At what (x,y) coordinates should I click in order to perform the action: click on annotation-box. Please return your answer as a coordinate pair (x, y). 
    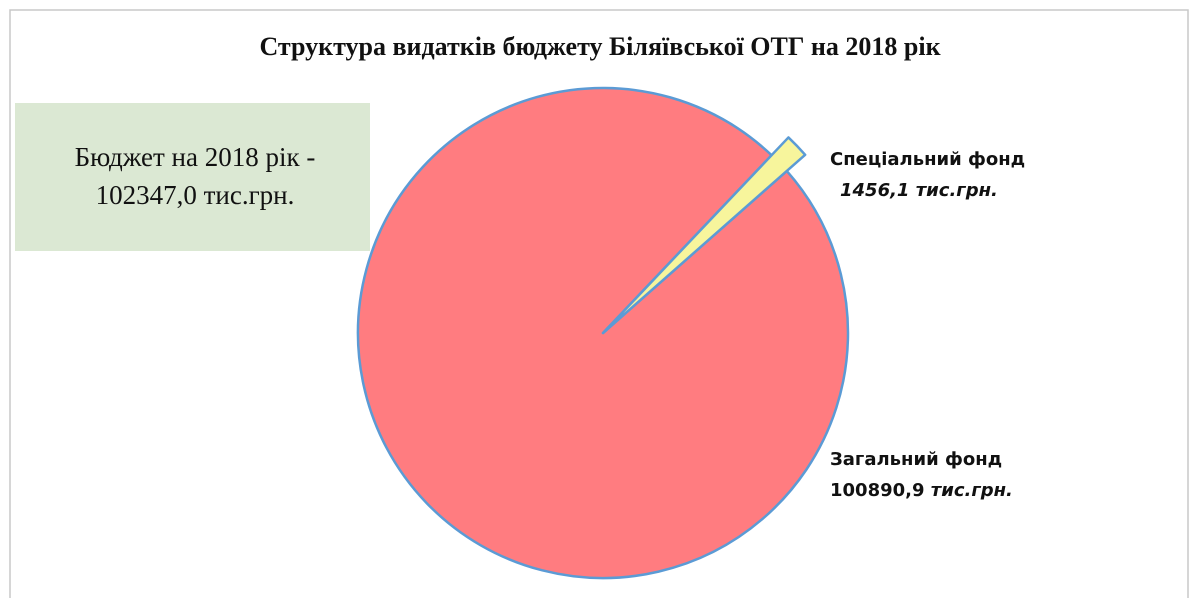
    Looking at the image, I should click on (192, 177).